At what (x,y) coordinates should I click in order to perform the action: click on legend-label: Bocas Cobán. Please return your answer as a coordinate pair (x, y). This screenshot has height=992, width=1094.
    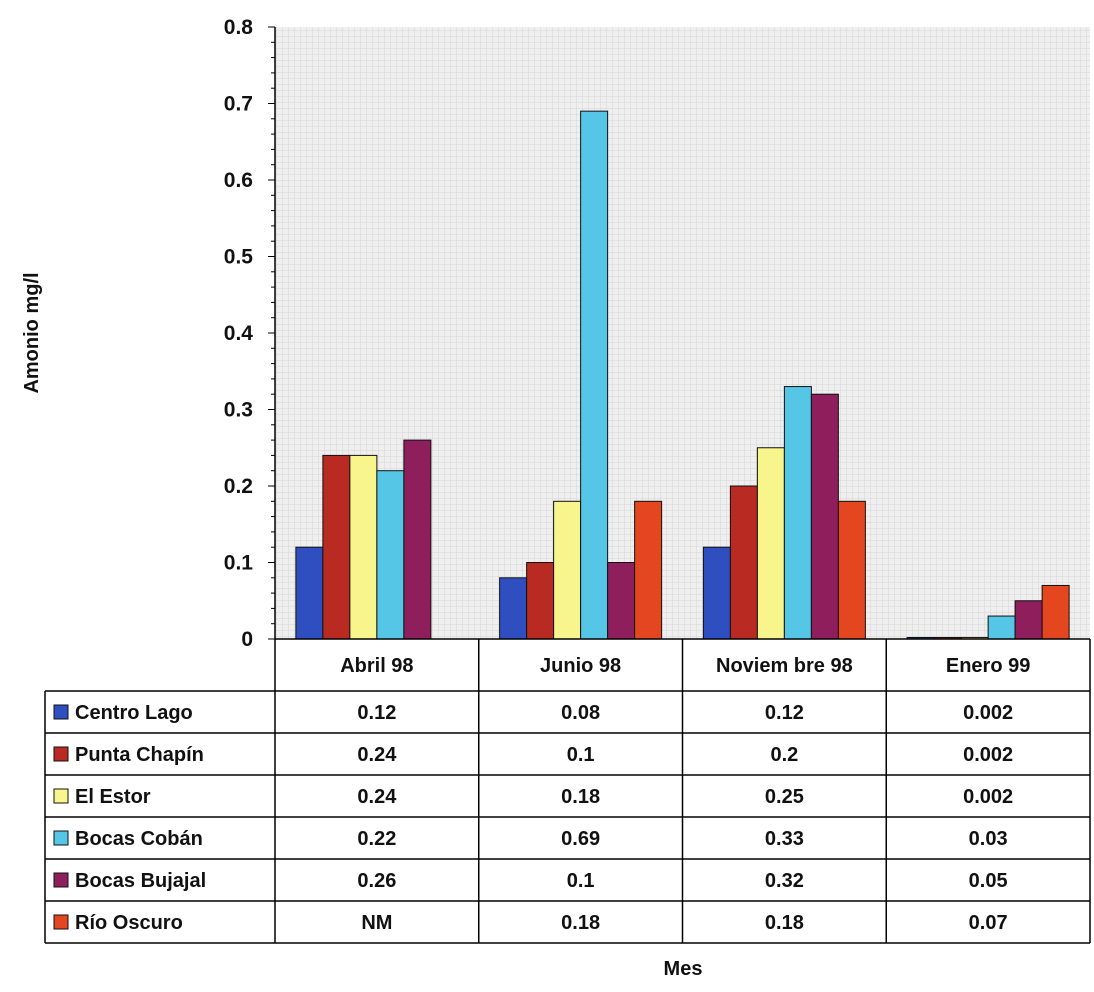
    Looking at the image, I should click on (139, 839).